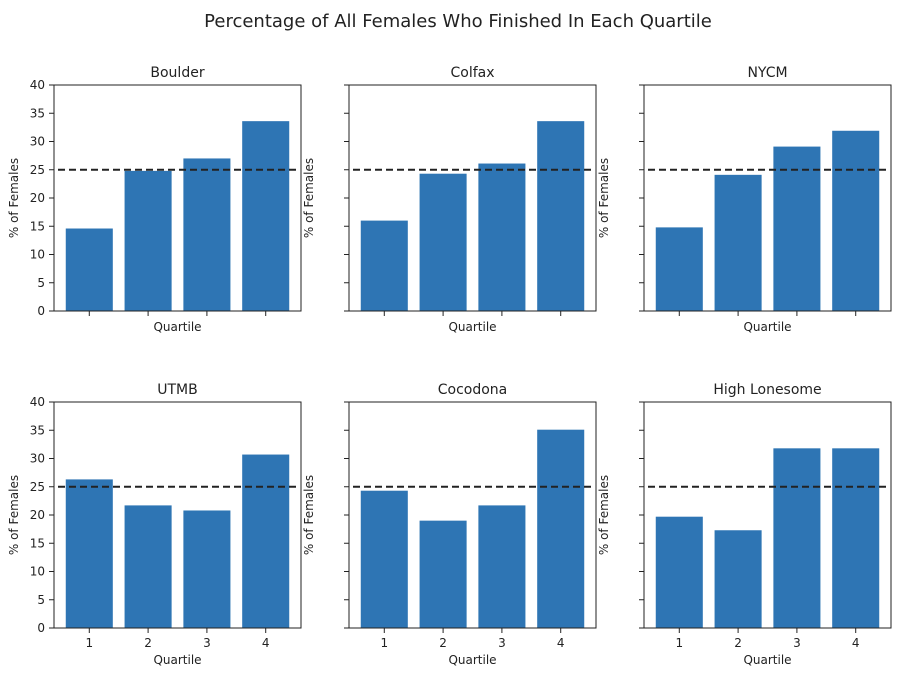 The image size is (906, 677). I want to click on subplot-nycm: NYCM Quartile % of Females, so click(744, 199).